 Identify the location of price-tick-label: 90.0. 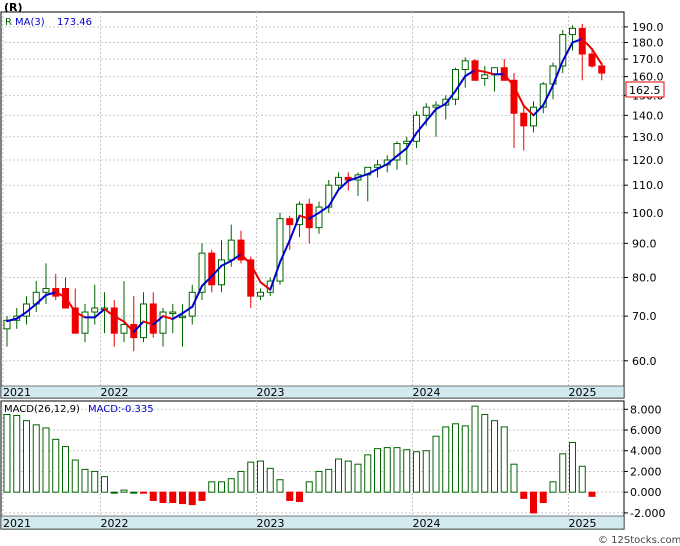
(644, 243).